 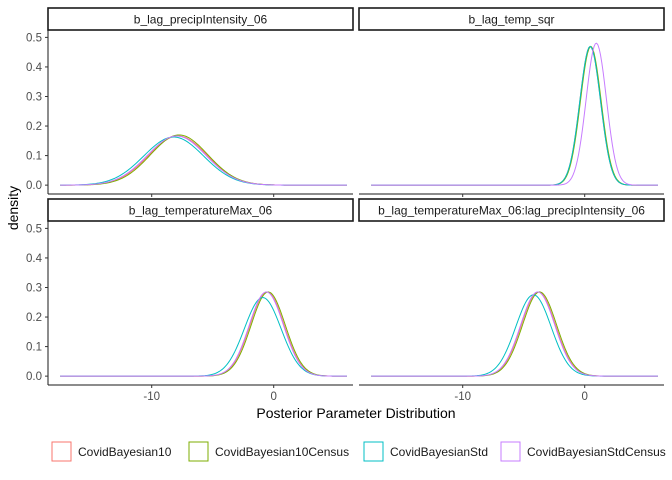 What do you see at coordinates (282, 452) in the screenshot?
I see `legend-label: CovidBayesian10Census` at bounding box center [282, 452].